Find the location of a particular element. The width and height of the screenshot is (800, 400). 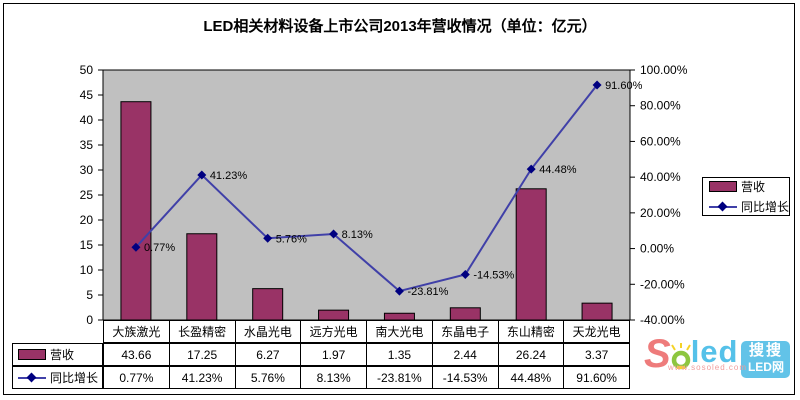

logo-letters-led: led is located at coordinates (714, 351).